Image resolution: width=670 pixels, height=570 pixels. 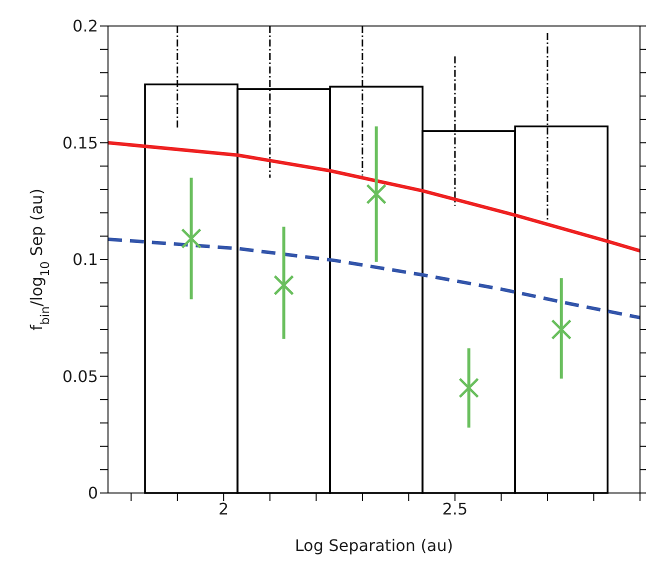 I want to click on y-tick-label: 0, so click(x=93, y=493).